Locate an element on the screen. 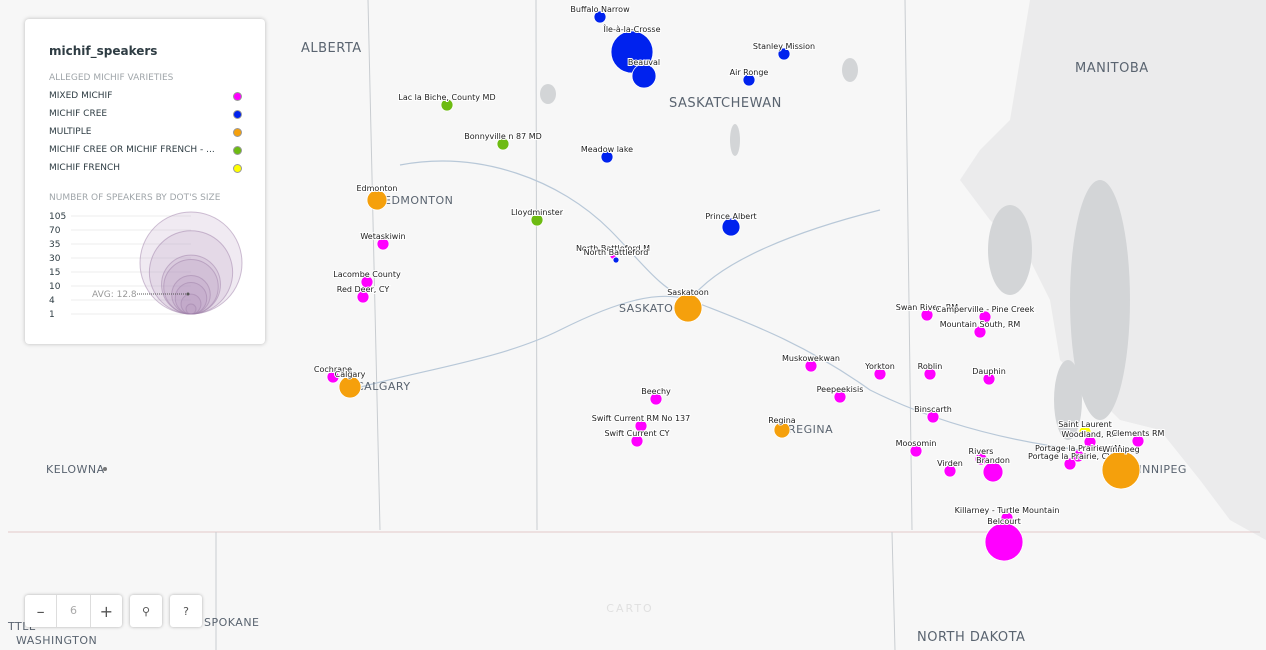  point-label: Stanley Mission is located at coordinates (784, 46).